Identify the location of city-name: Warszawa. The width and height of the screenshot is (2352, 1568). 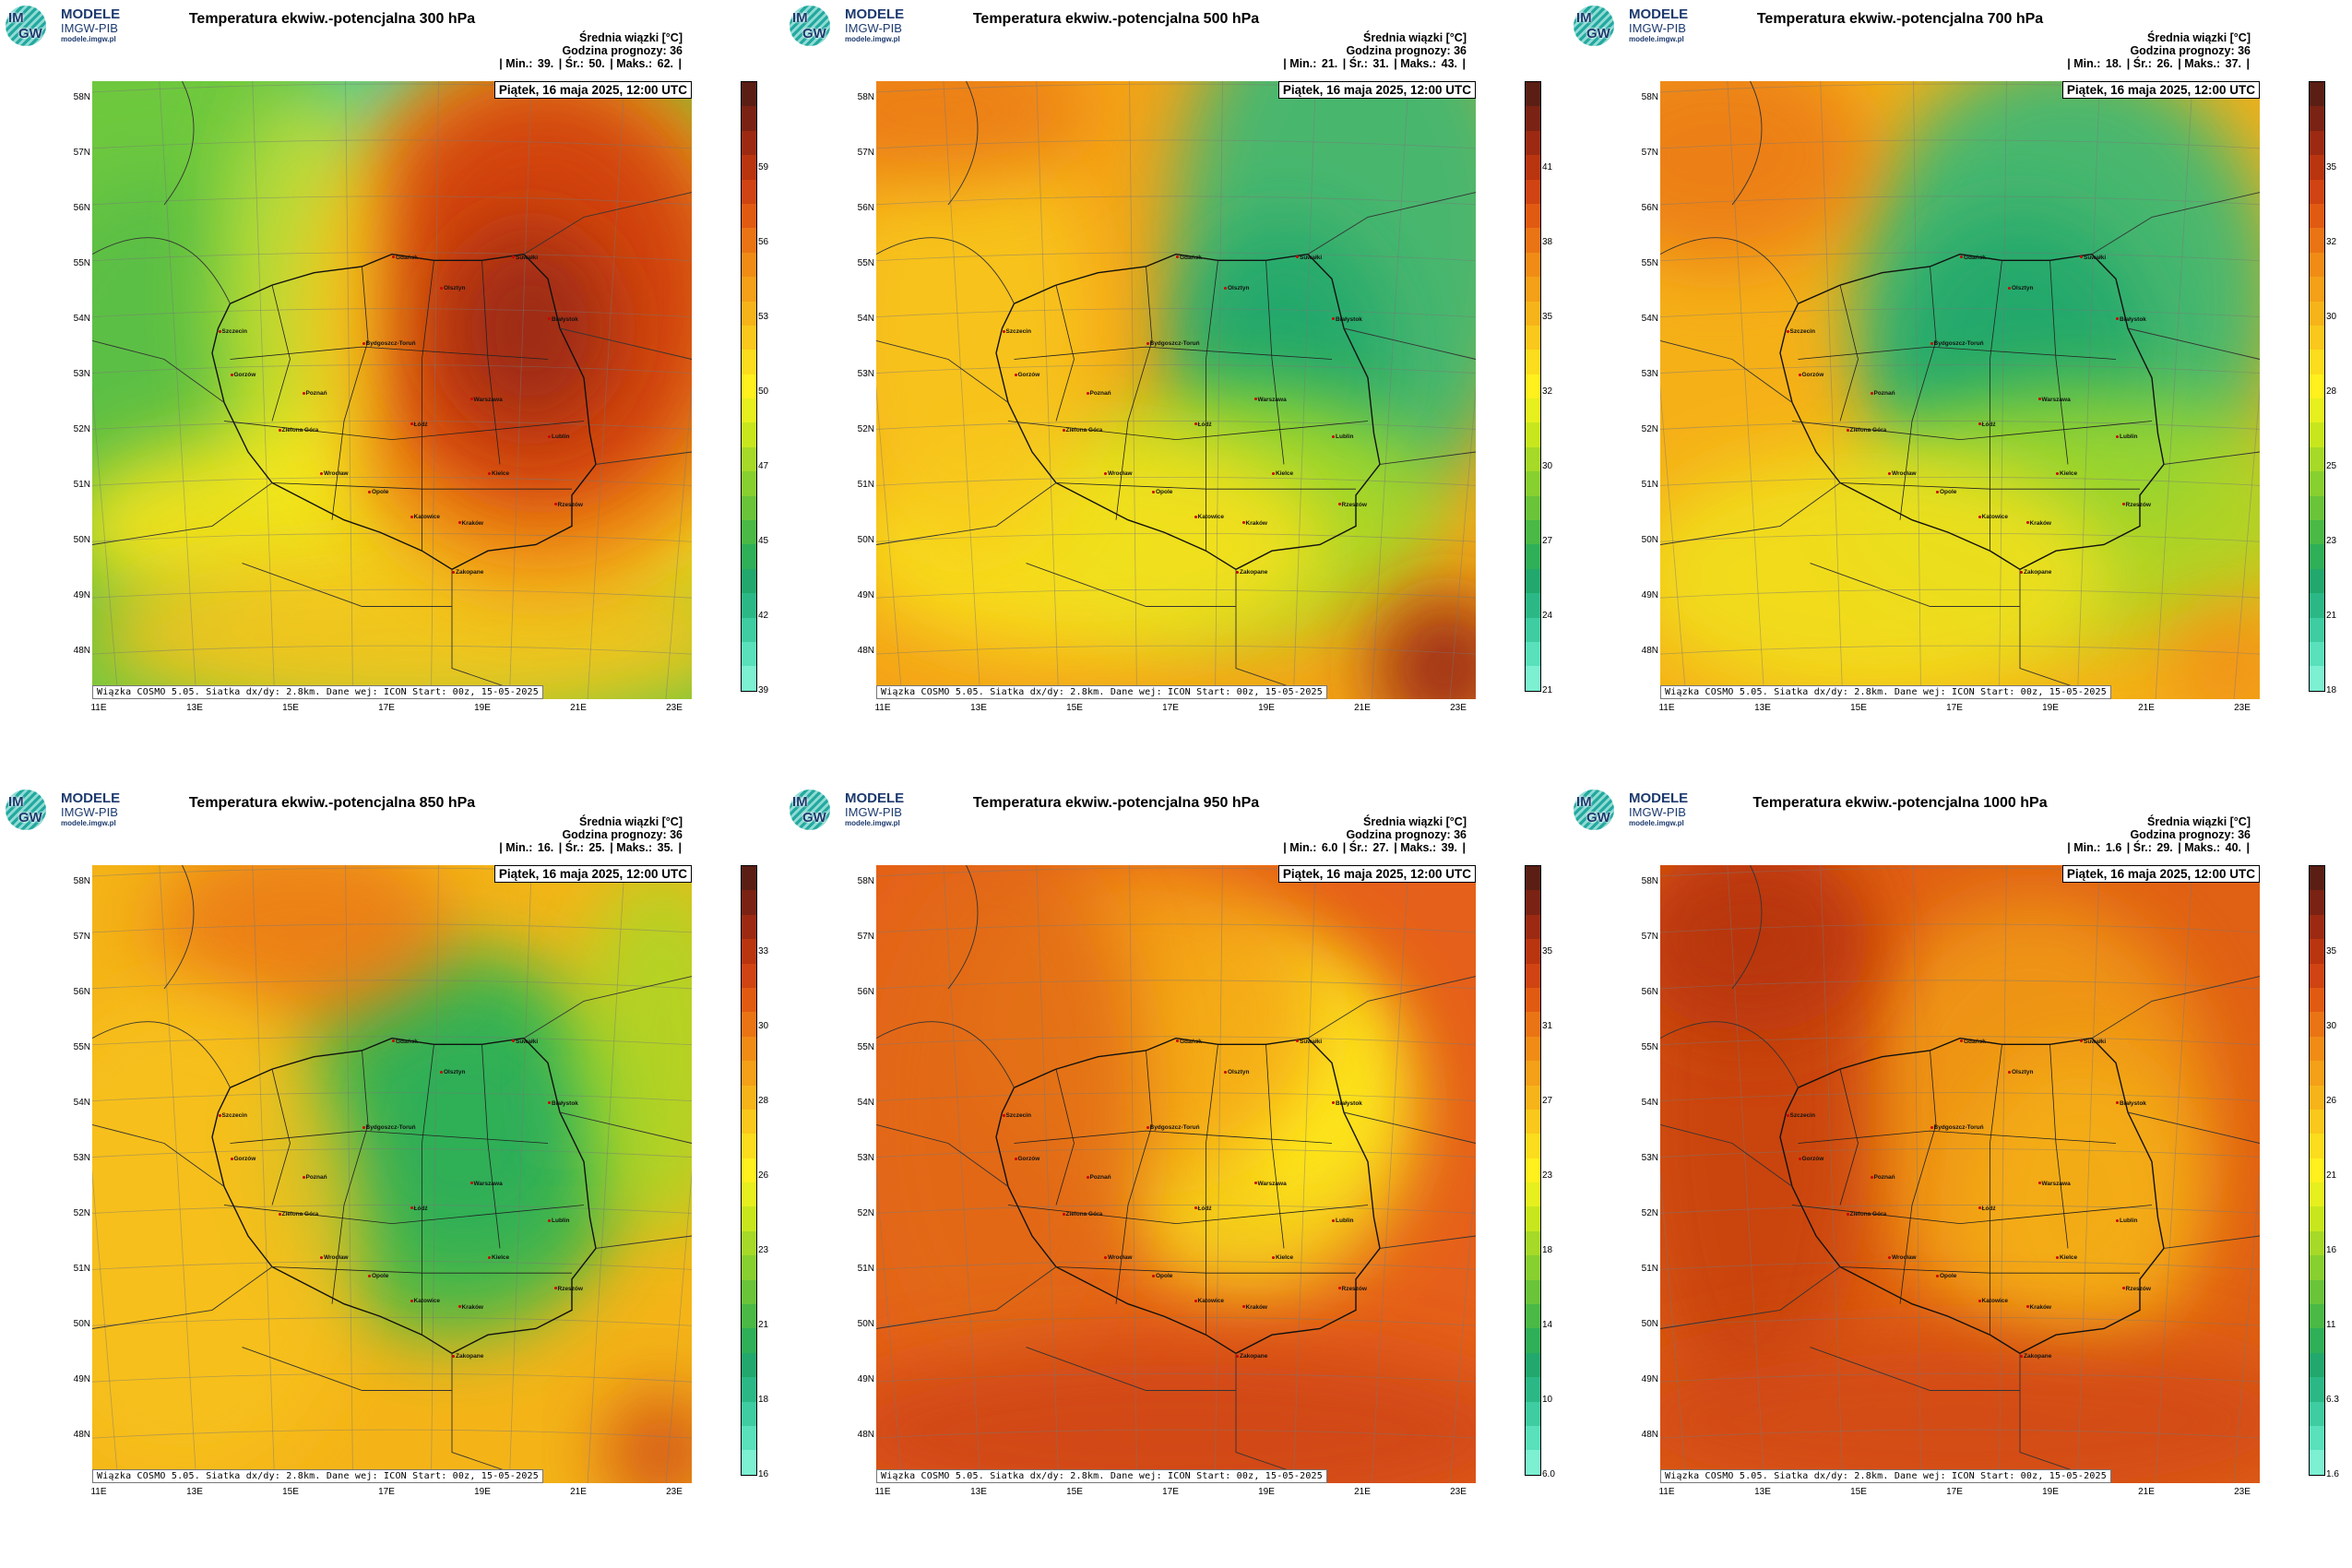
(2056, 1183).